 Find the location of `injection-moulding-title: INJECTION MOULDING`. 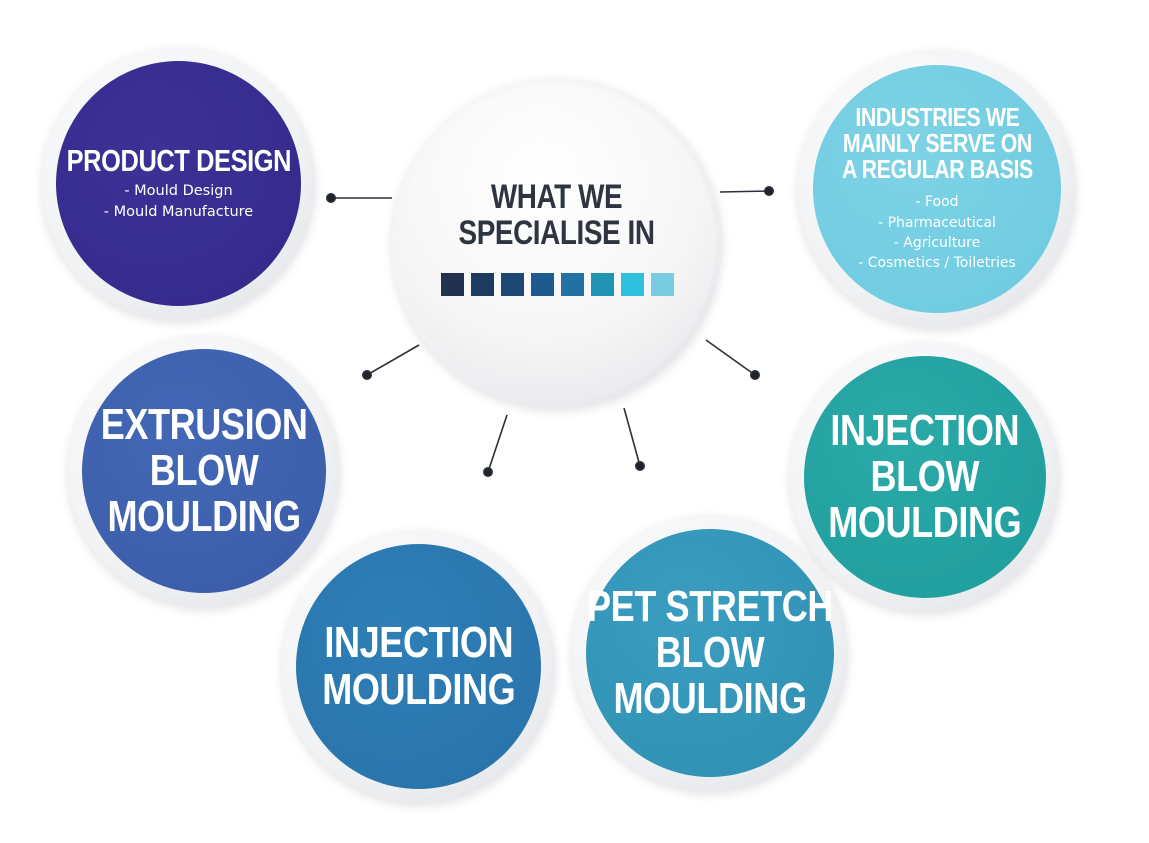

injection-moulding-title: INJECTION MOULDING is located at coordinates (418, 666).